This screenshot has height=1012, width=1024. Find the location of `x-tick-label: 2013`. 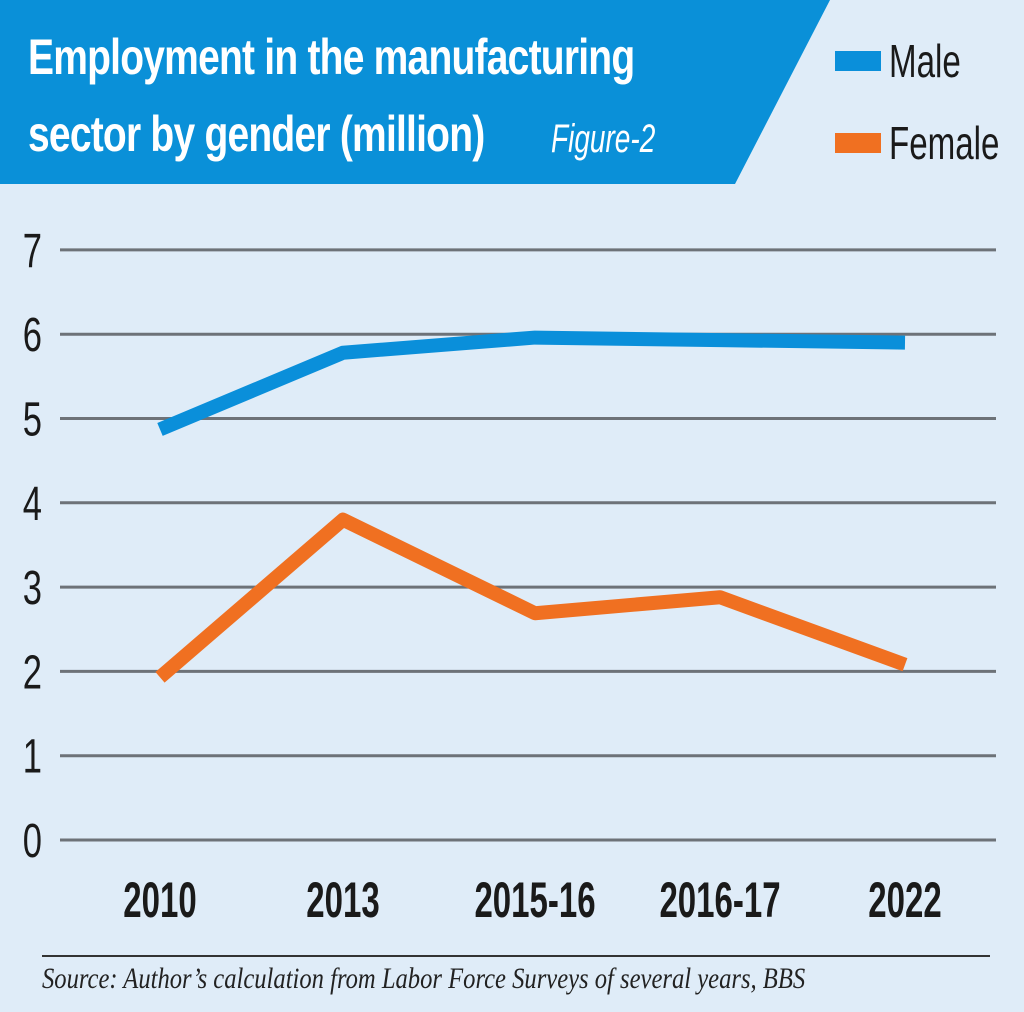

x-tick-label: 2013 is located at coordinates (342, 899).